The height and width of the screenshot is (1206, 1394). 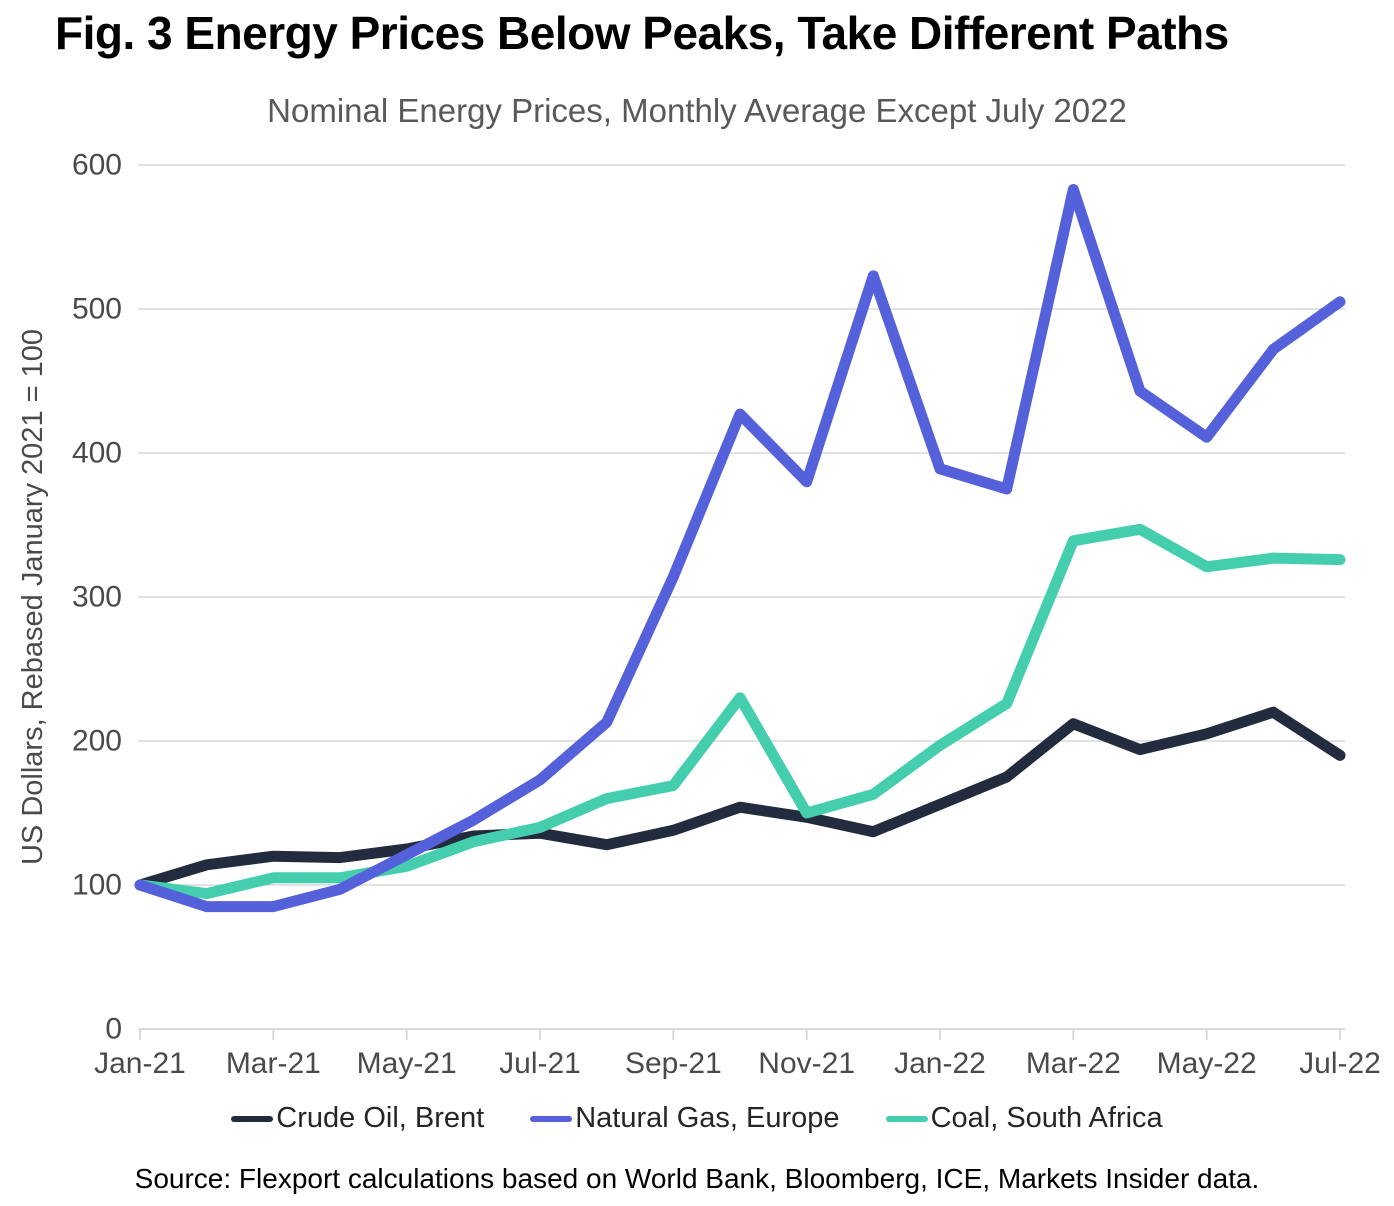 I want to click on x-tick-label: Jan-21, so click(x=140, y=1063).